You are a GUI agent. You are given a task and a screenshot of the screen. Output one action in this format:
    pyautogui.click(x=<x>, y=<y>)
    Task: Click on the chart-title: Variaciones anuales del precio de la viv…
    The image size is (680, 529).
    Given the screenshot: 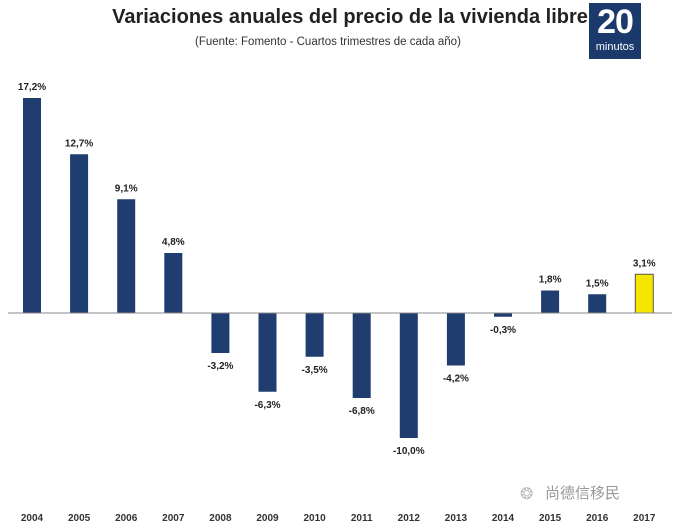 What is the action you would take?
    pyautogui.click(x=350, y=17)
    